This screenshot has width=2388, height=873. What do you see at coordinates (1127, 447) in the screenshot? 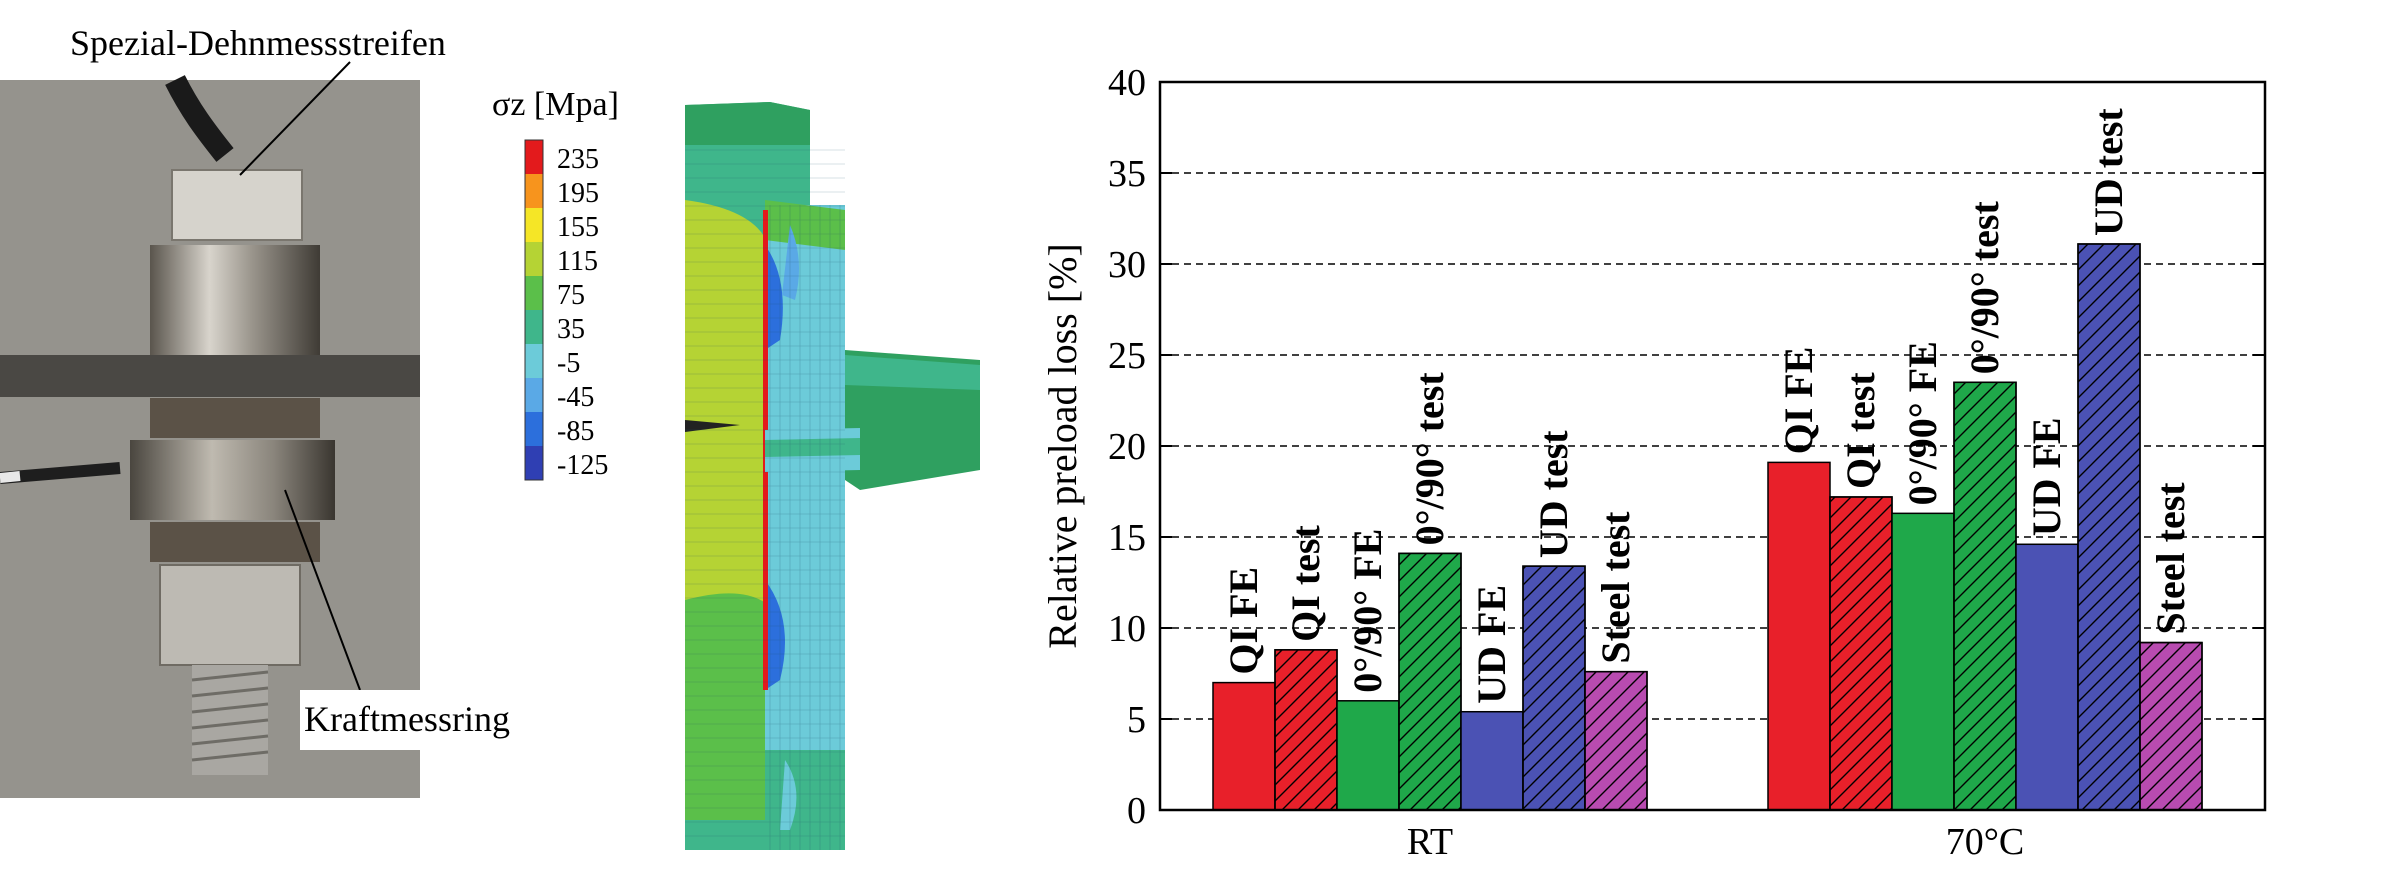
I see `y-tick-label: 20` at bounding box center [1127, 447].